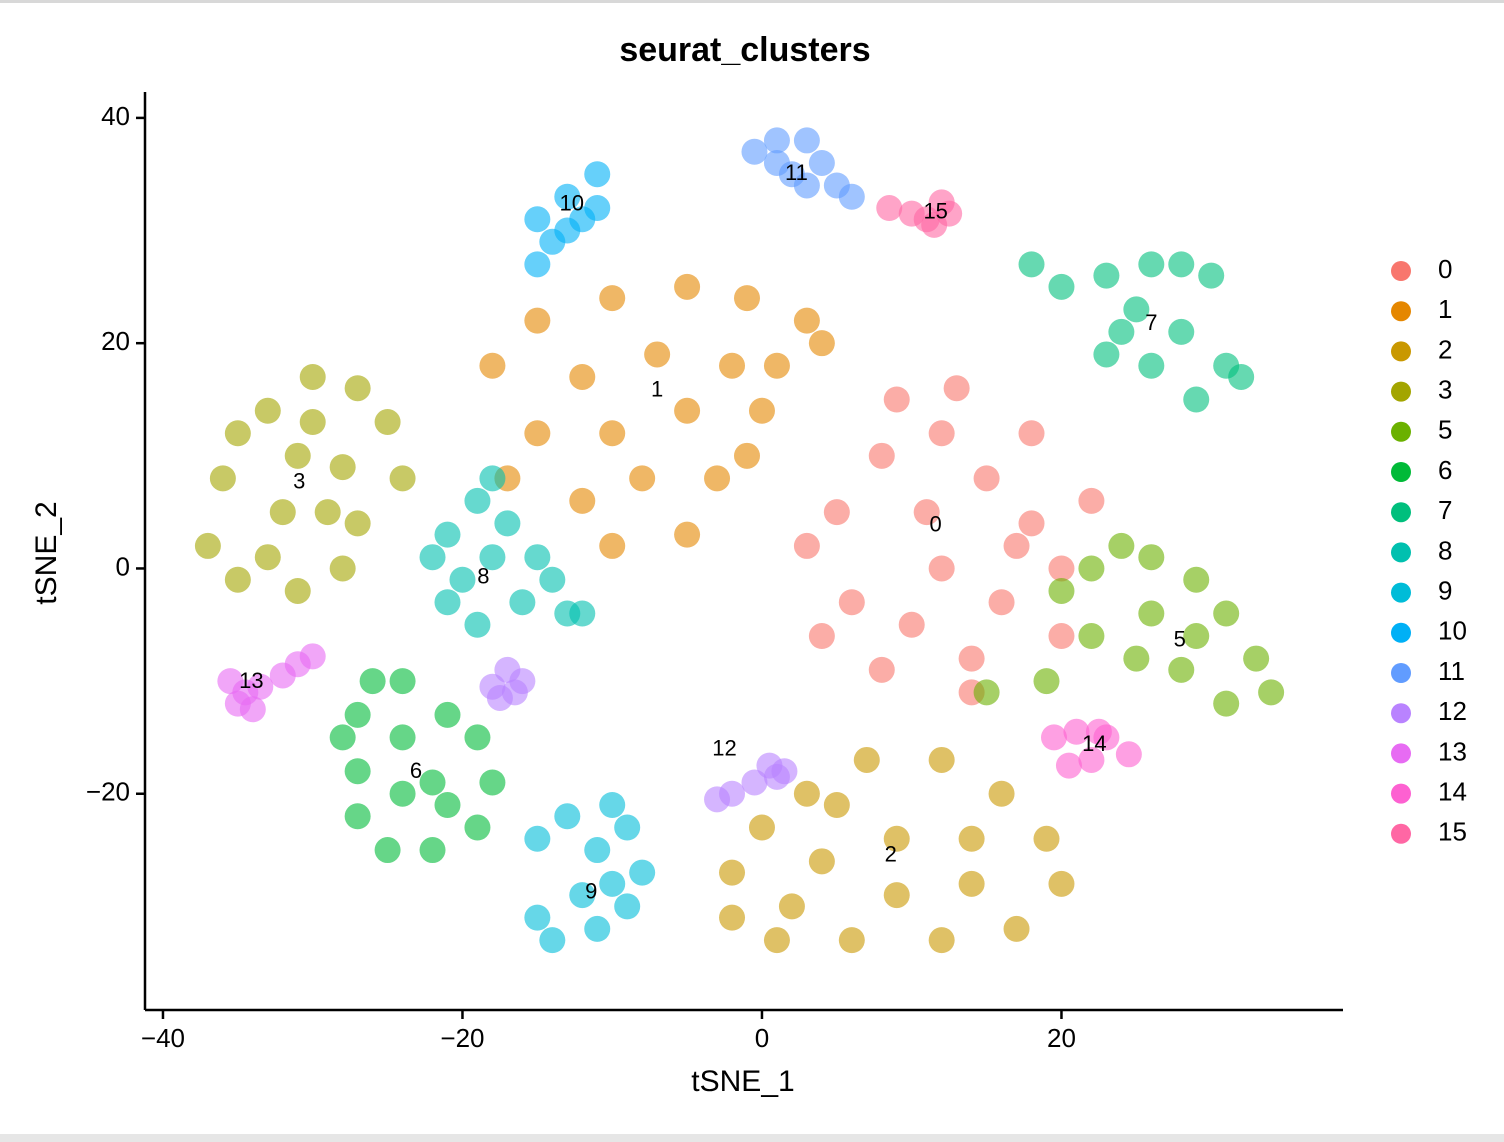 The image size is (1504, 1142). What do you see at coordinates (762, 1038) in the screenshot?
I see `x-tick-label: 0` at bounding box center [762, 1038].